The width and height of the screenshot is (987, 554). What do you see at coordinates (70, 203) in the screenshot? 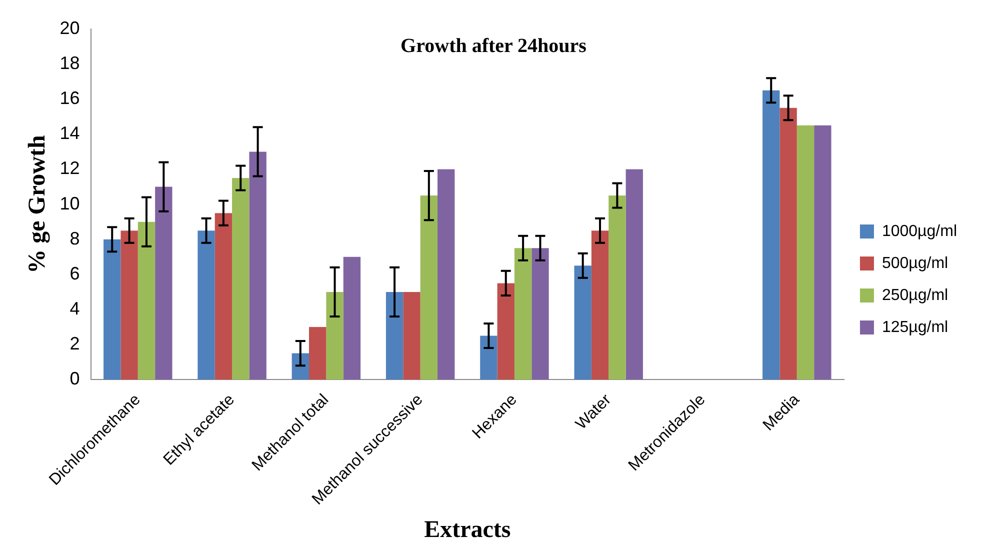
I see `y-tick-label: 10` at bounding box center [70, 203].